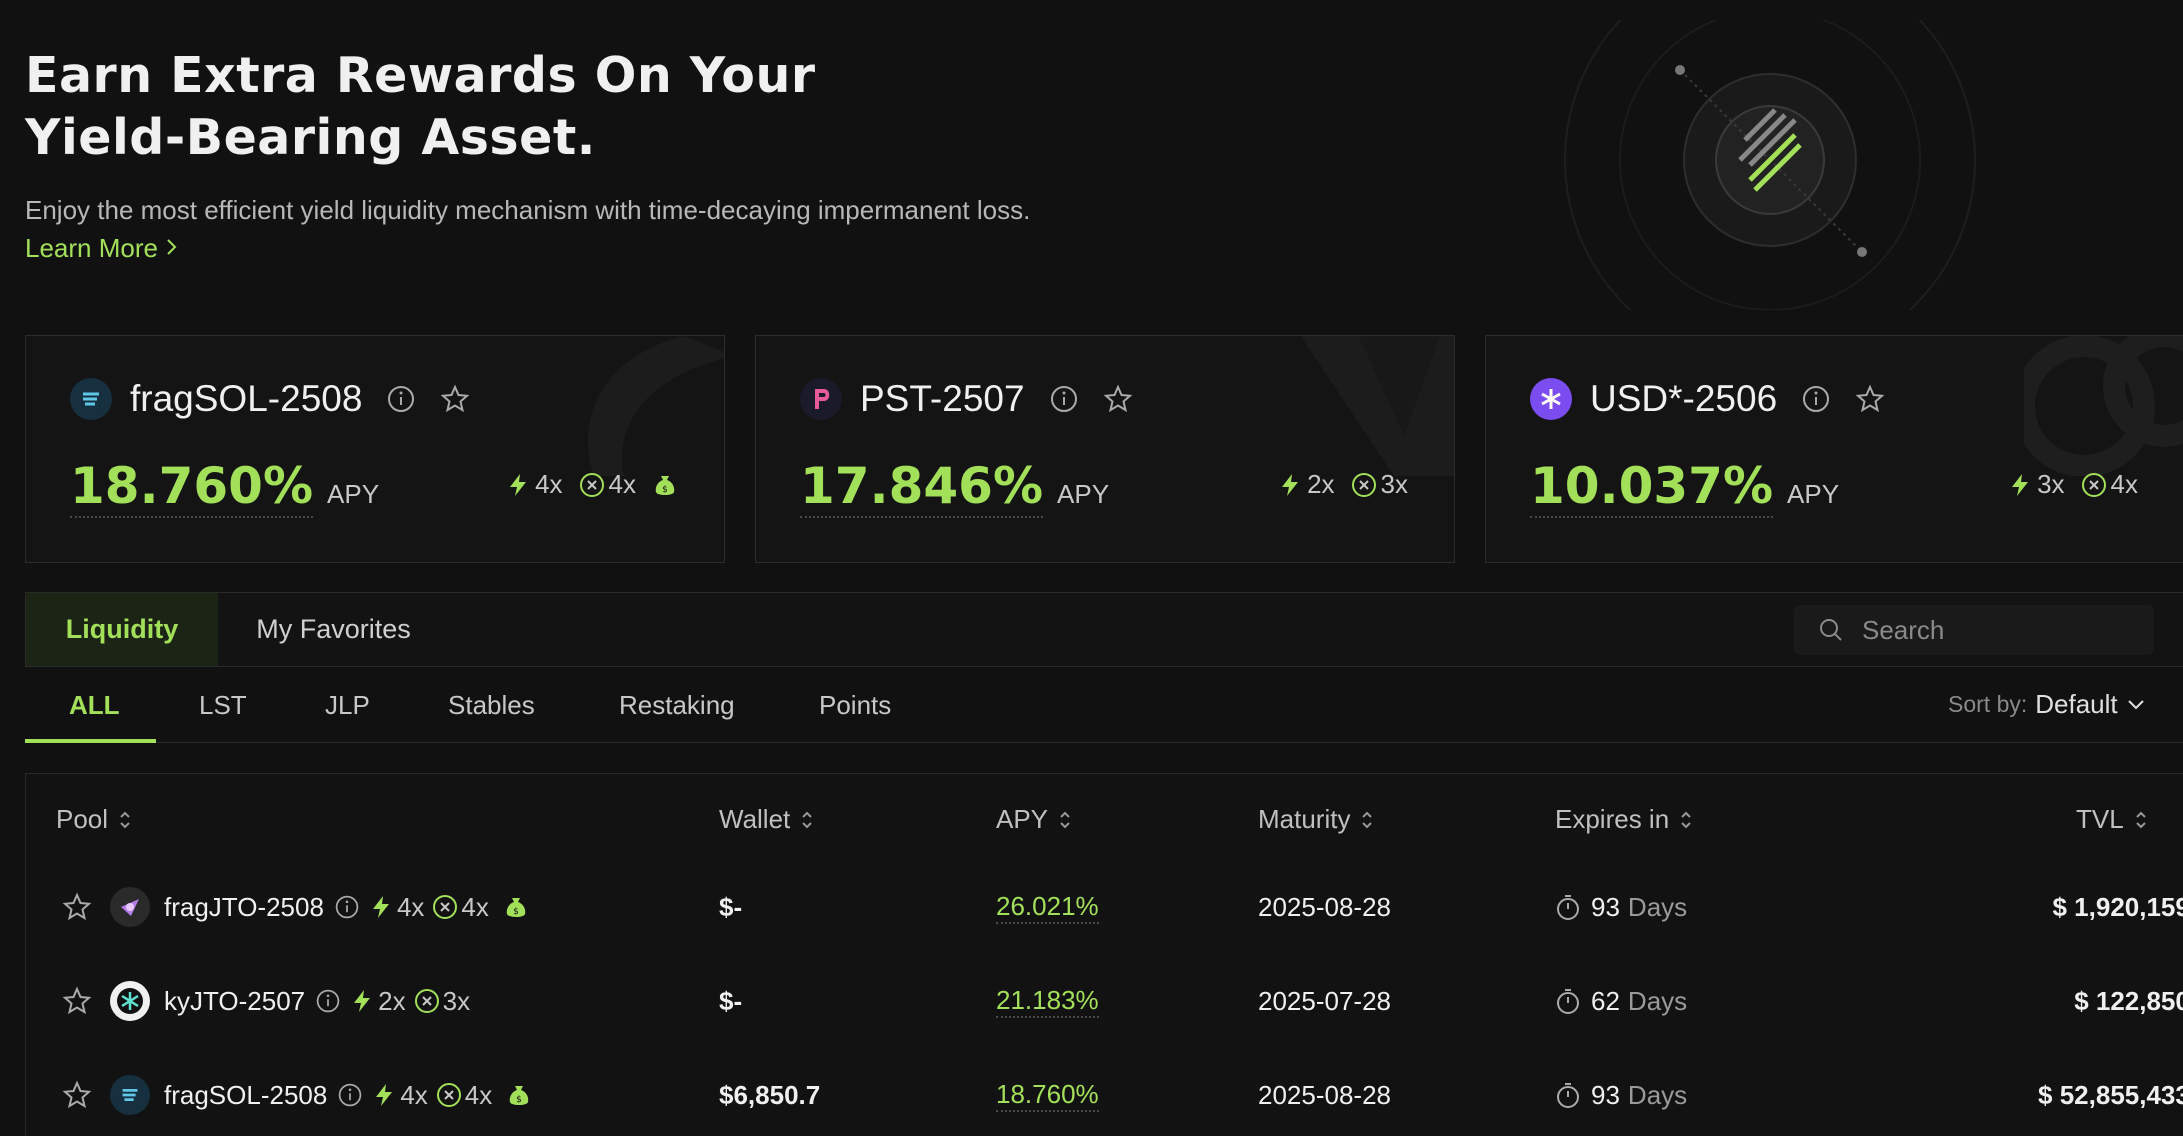 Image resolution: width=2183 pixels, height=1136 pixels. I want to click on points-boost: 3x, so click(2036, 484).